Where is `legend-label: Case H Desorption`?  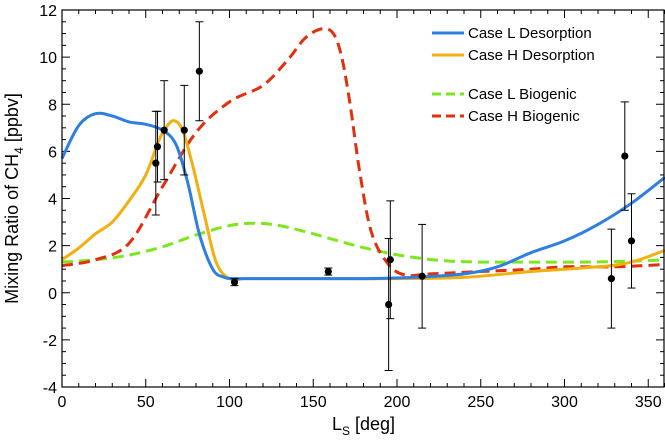 legend-label: Case H Desorption is located at coordinates (531, 55).